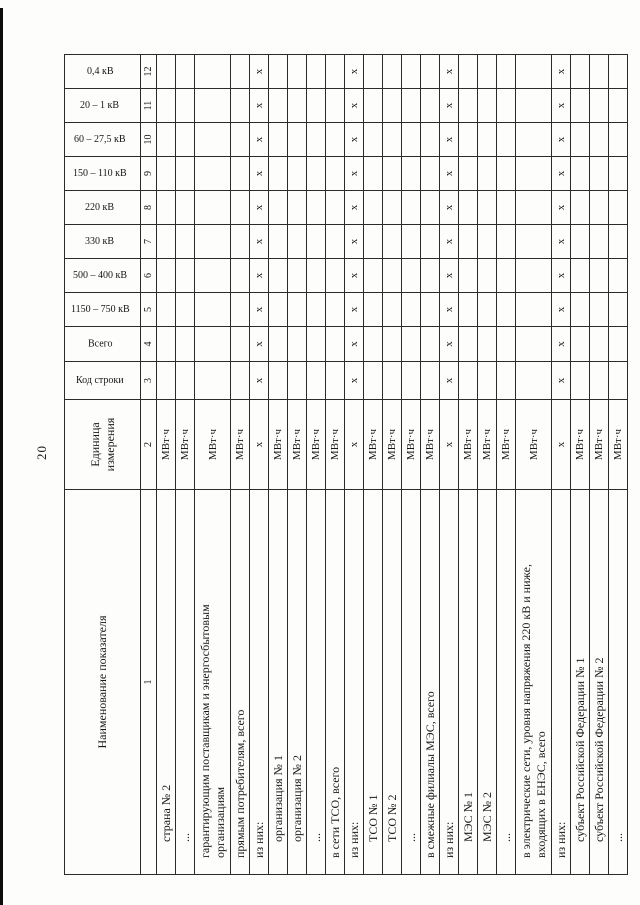 Image resolution: width=640 pixels, height=905 pixels. I want to click on table-row: прямым потребителям, всего МВт·ч, so click(240, 464).